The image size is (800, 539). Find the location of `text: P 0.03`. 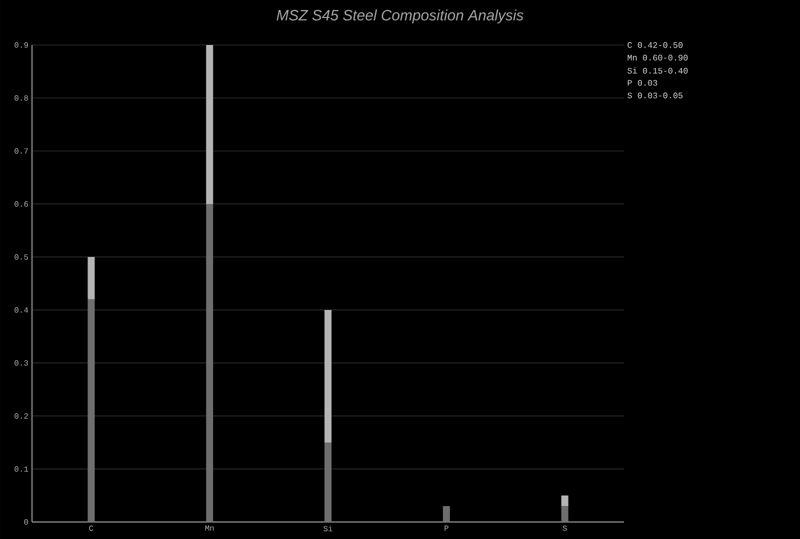

text: P 0.03 is located at coordinates (643, 83).